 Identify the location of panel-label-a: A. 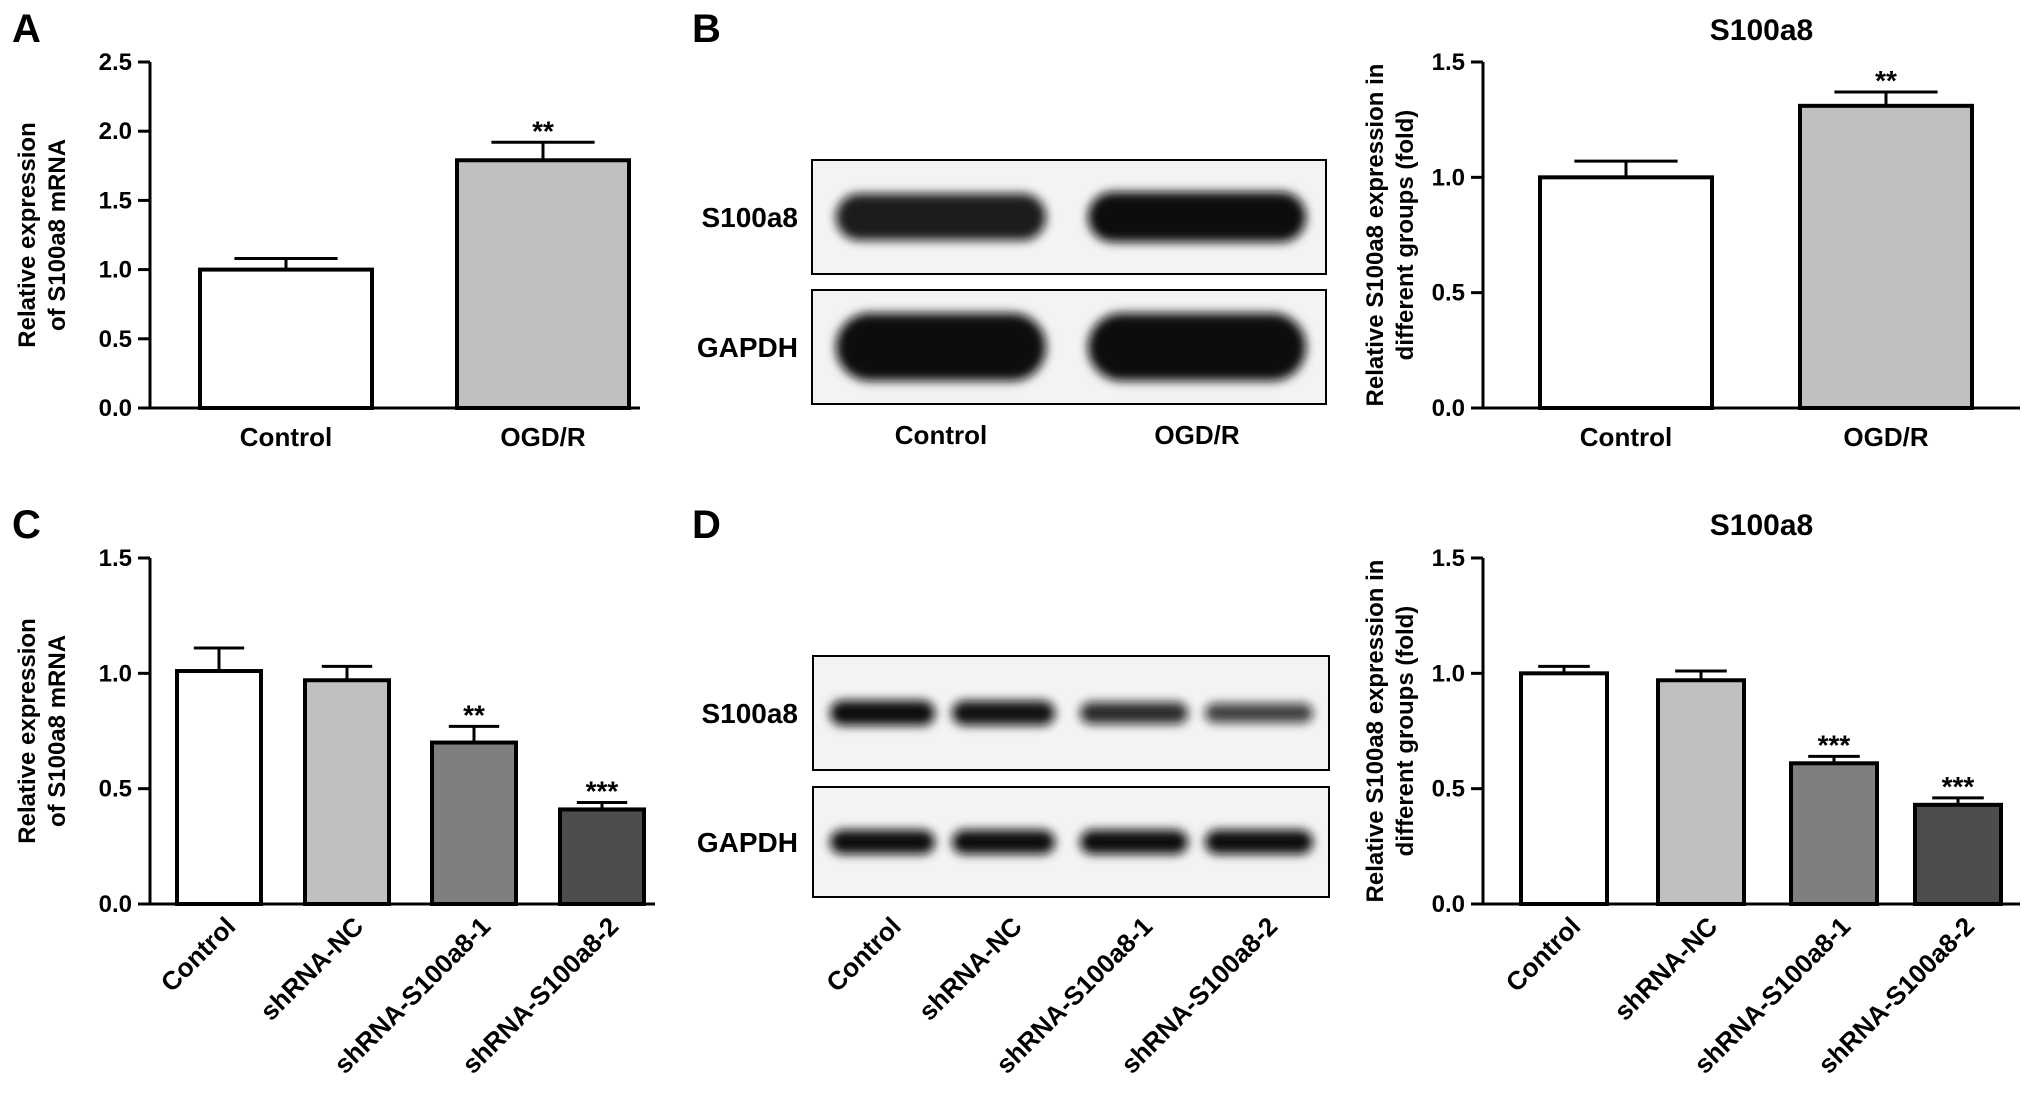
(26, 29).